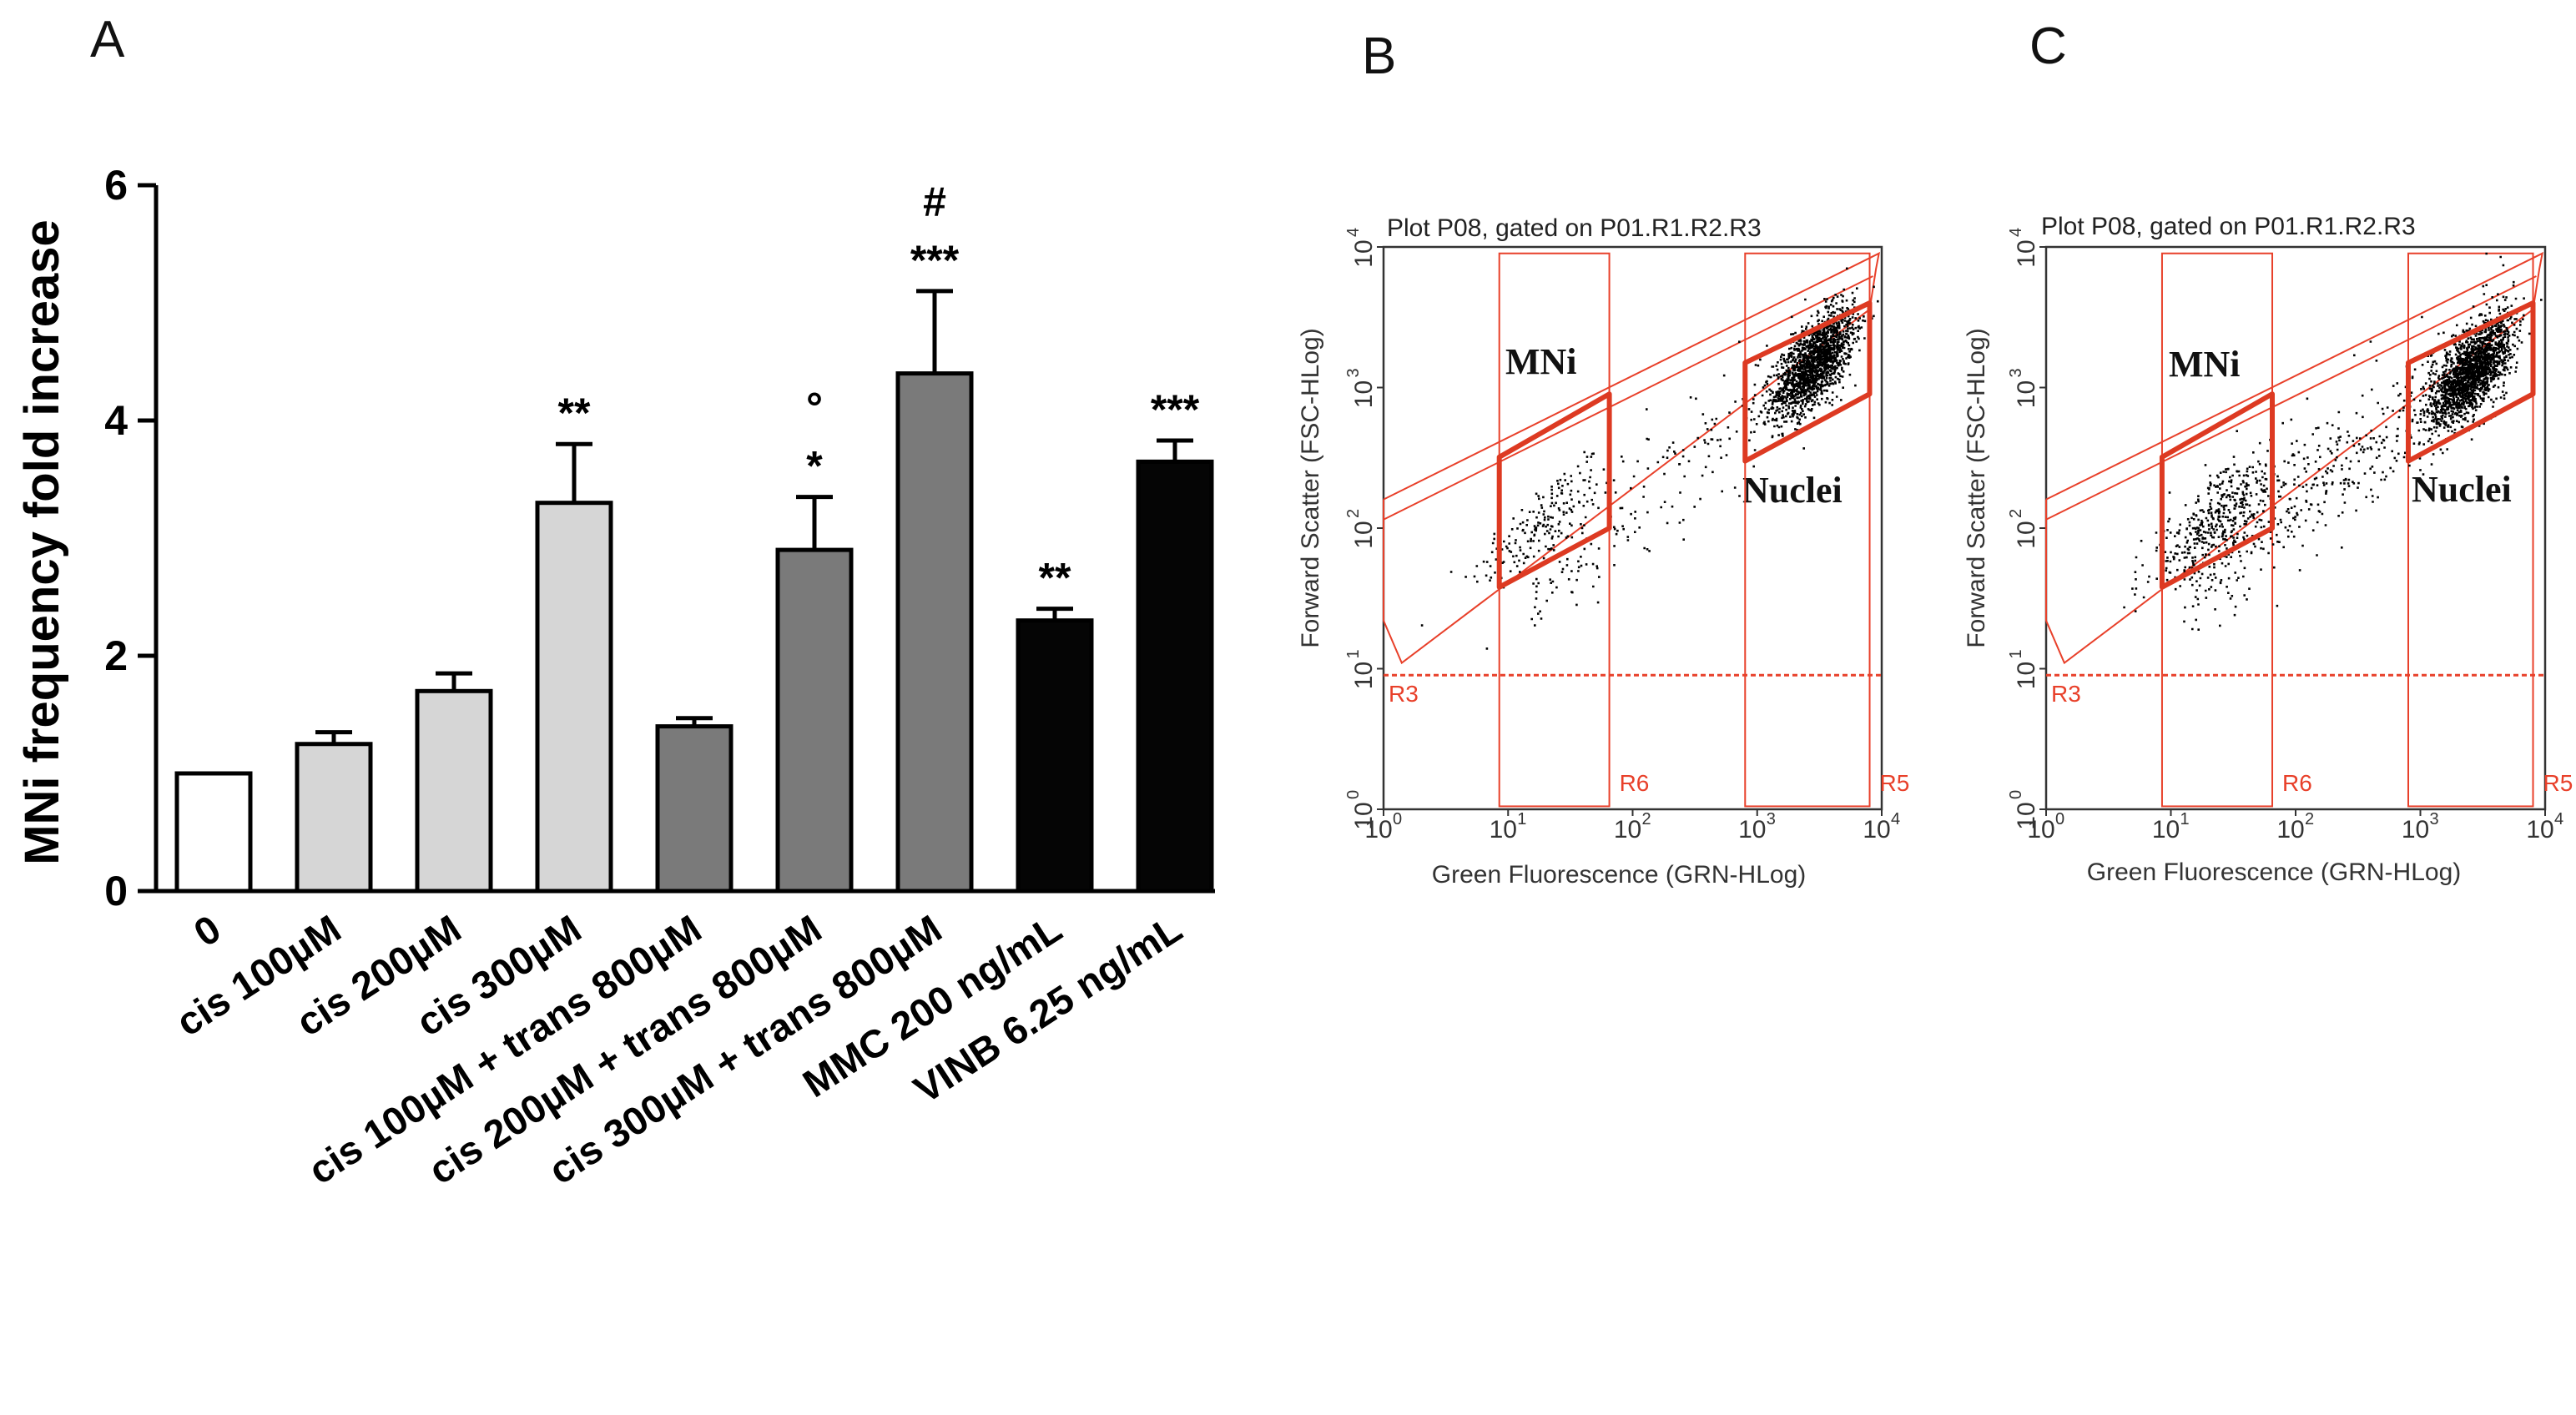  I want to click on flow-b-x-tick-exp-3: 3, so click(1772, 819).